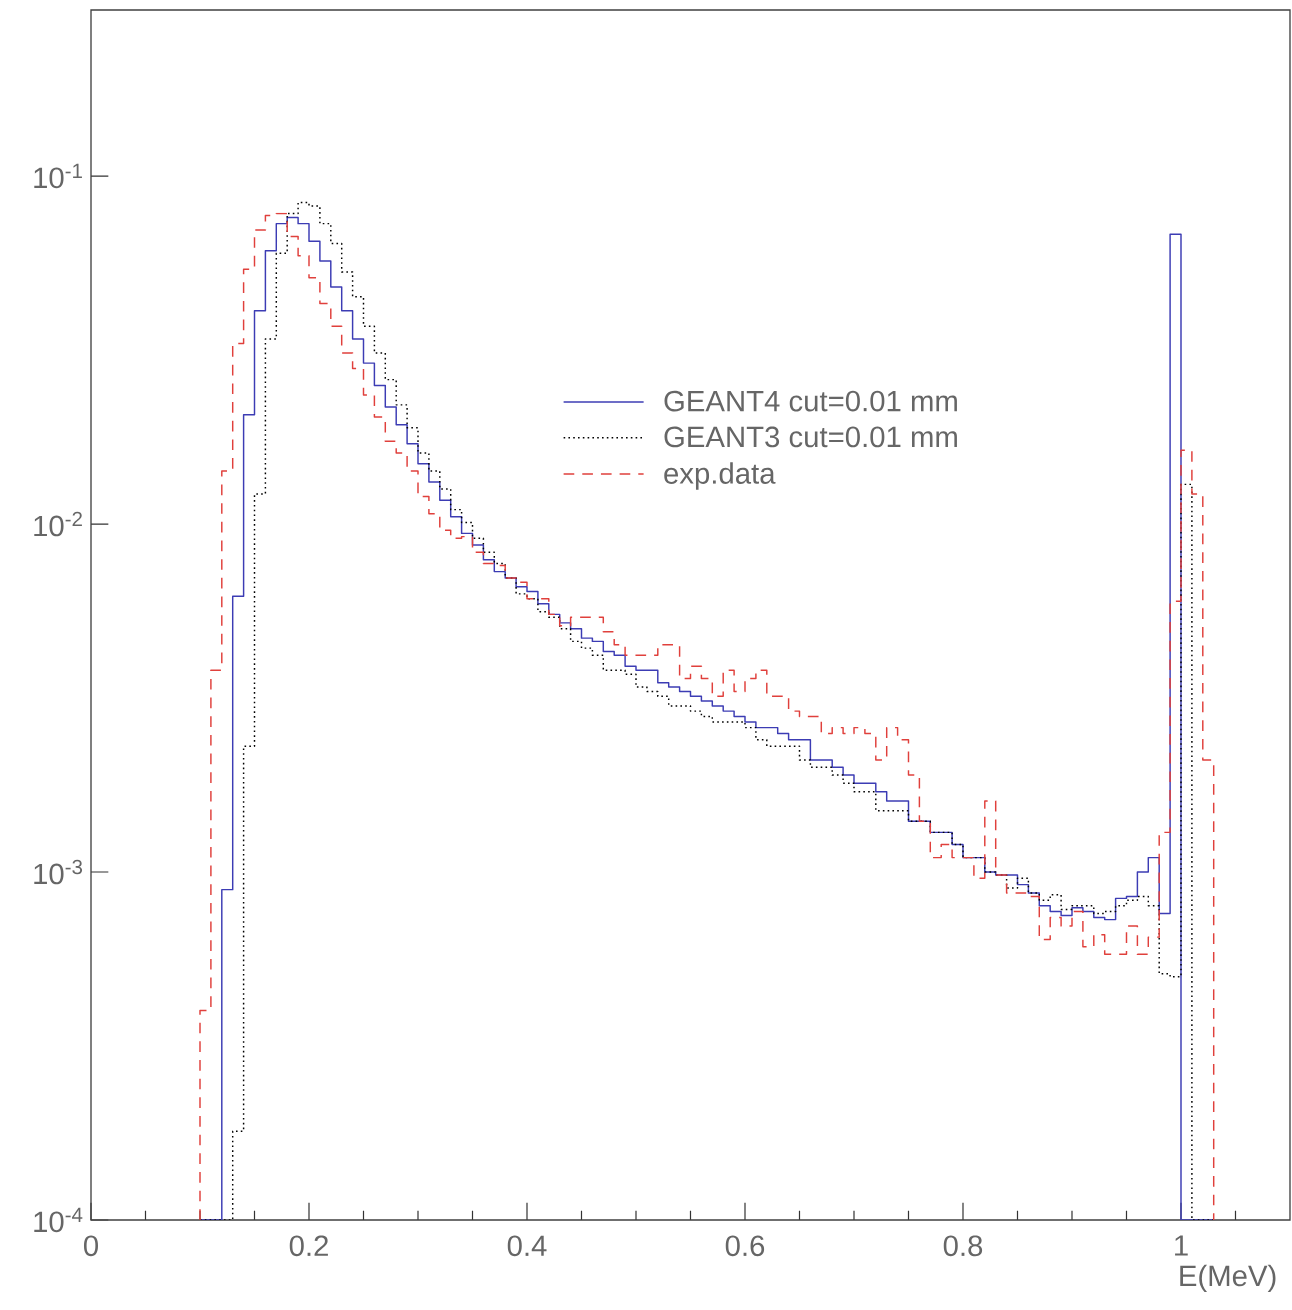 This screenshot has width=1292, height=1310. I want to click on x-tick-label: 0.4, so click(527, 1246).